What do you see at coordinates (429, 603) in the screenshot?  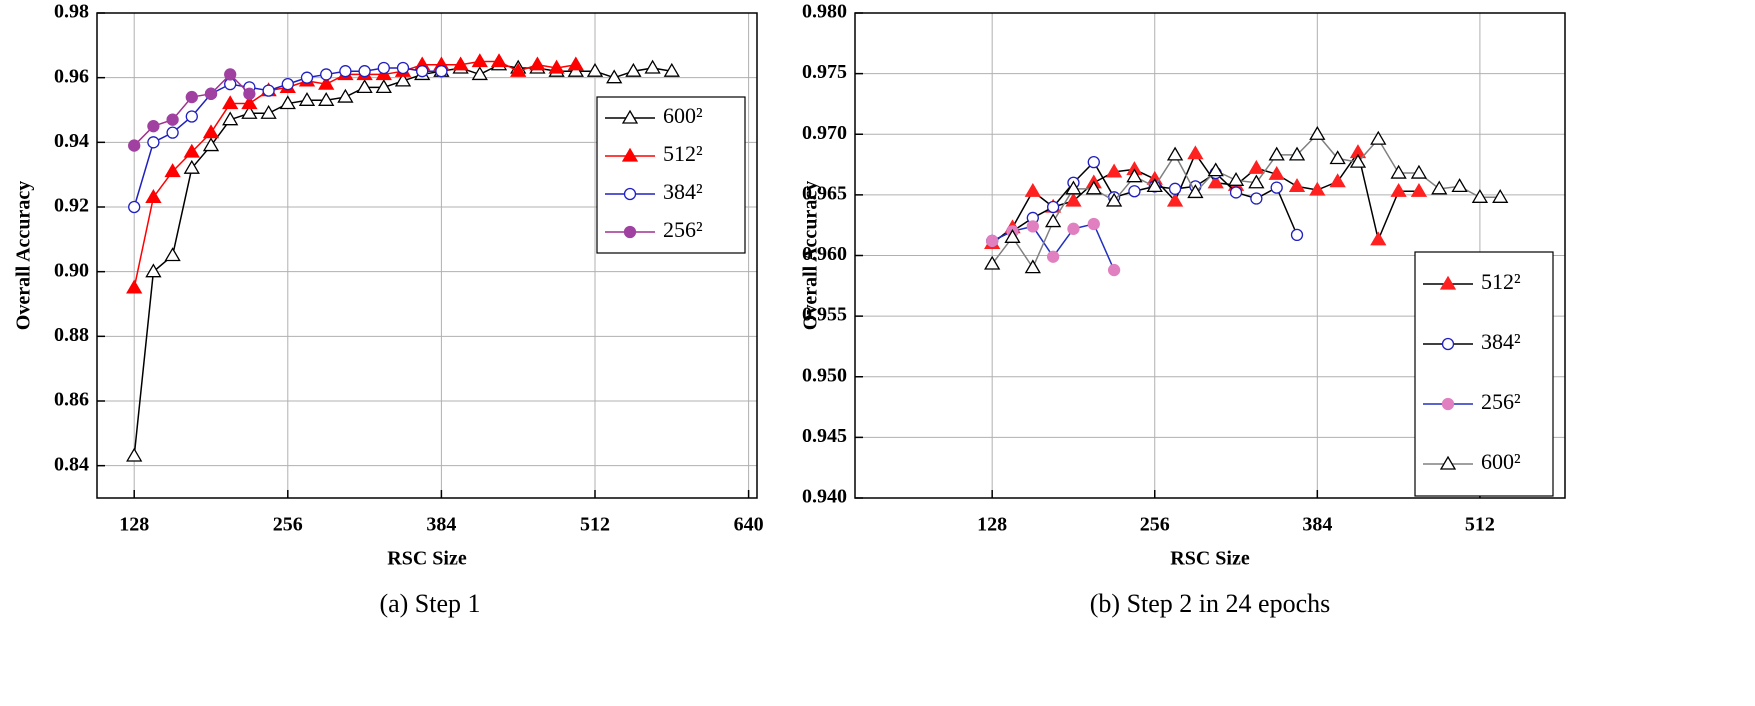 I see `caption: (a) Step 1` at bounding box center [429, 603].